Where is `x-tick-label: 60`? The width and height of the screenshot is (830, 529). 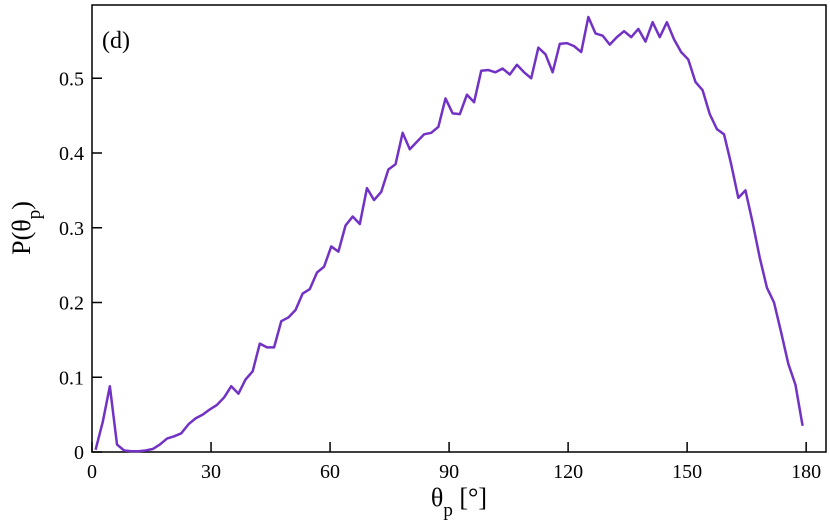 x-tick-label: 60 is located at coordinates (330, 472).